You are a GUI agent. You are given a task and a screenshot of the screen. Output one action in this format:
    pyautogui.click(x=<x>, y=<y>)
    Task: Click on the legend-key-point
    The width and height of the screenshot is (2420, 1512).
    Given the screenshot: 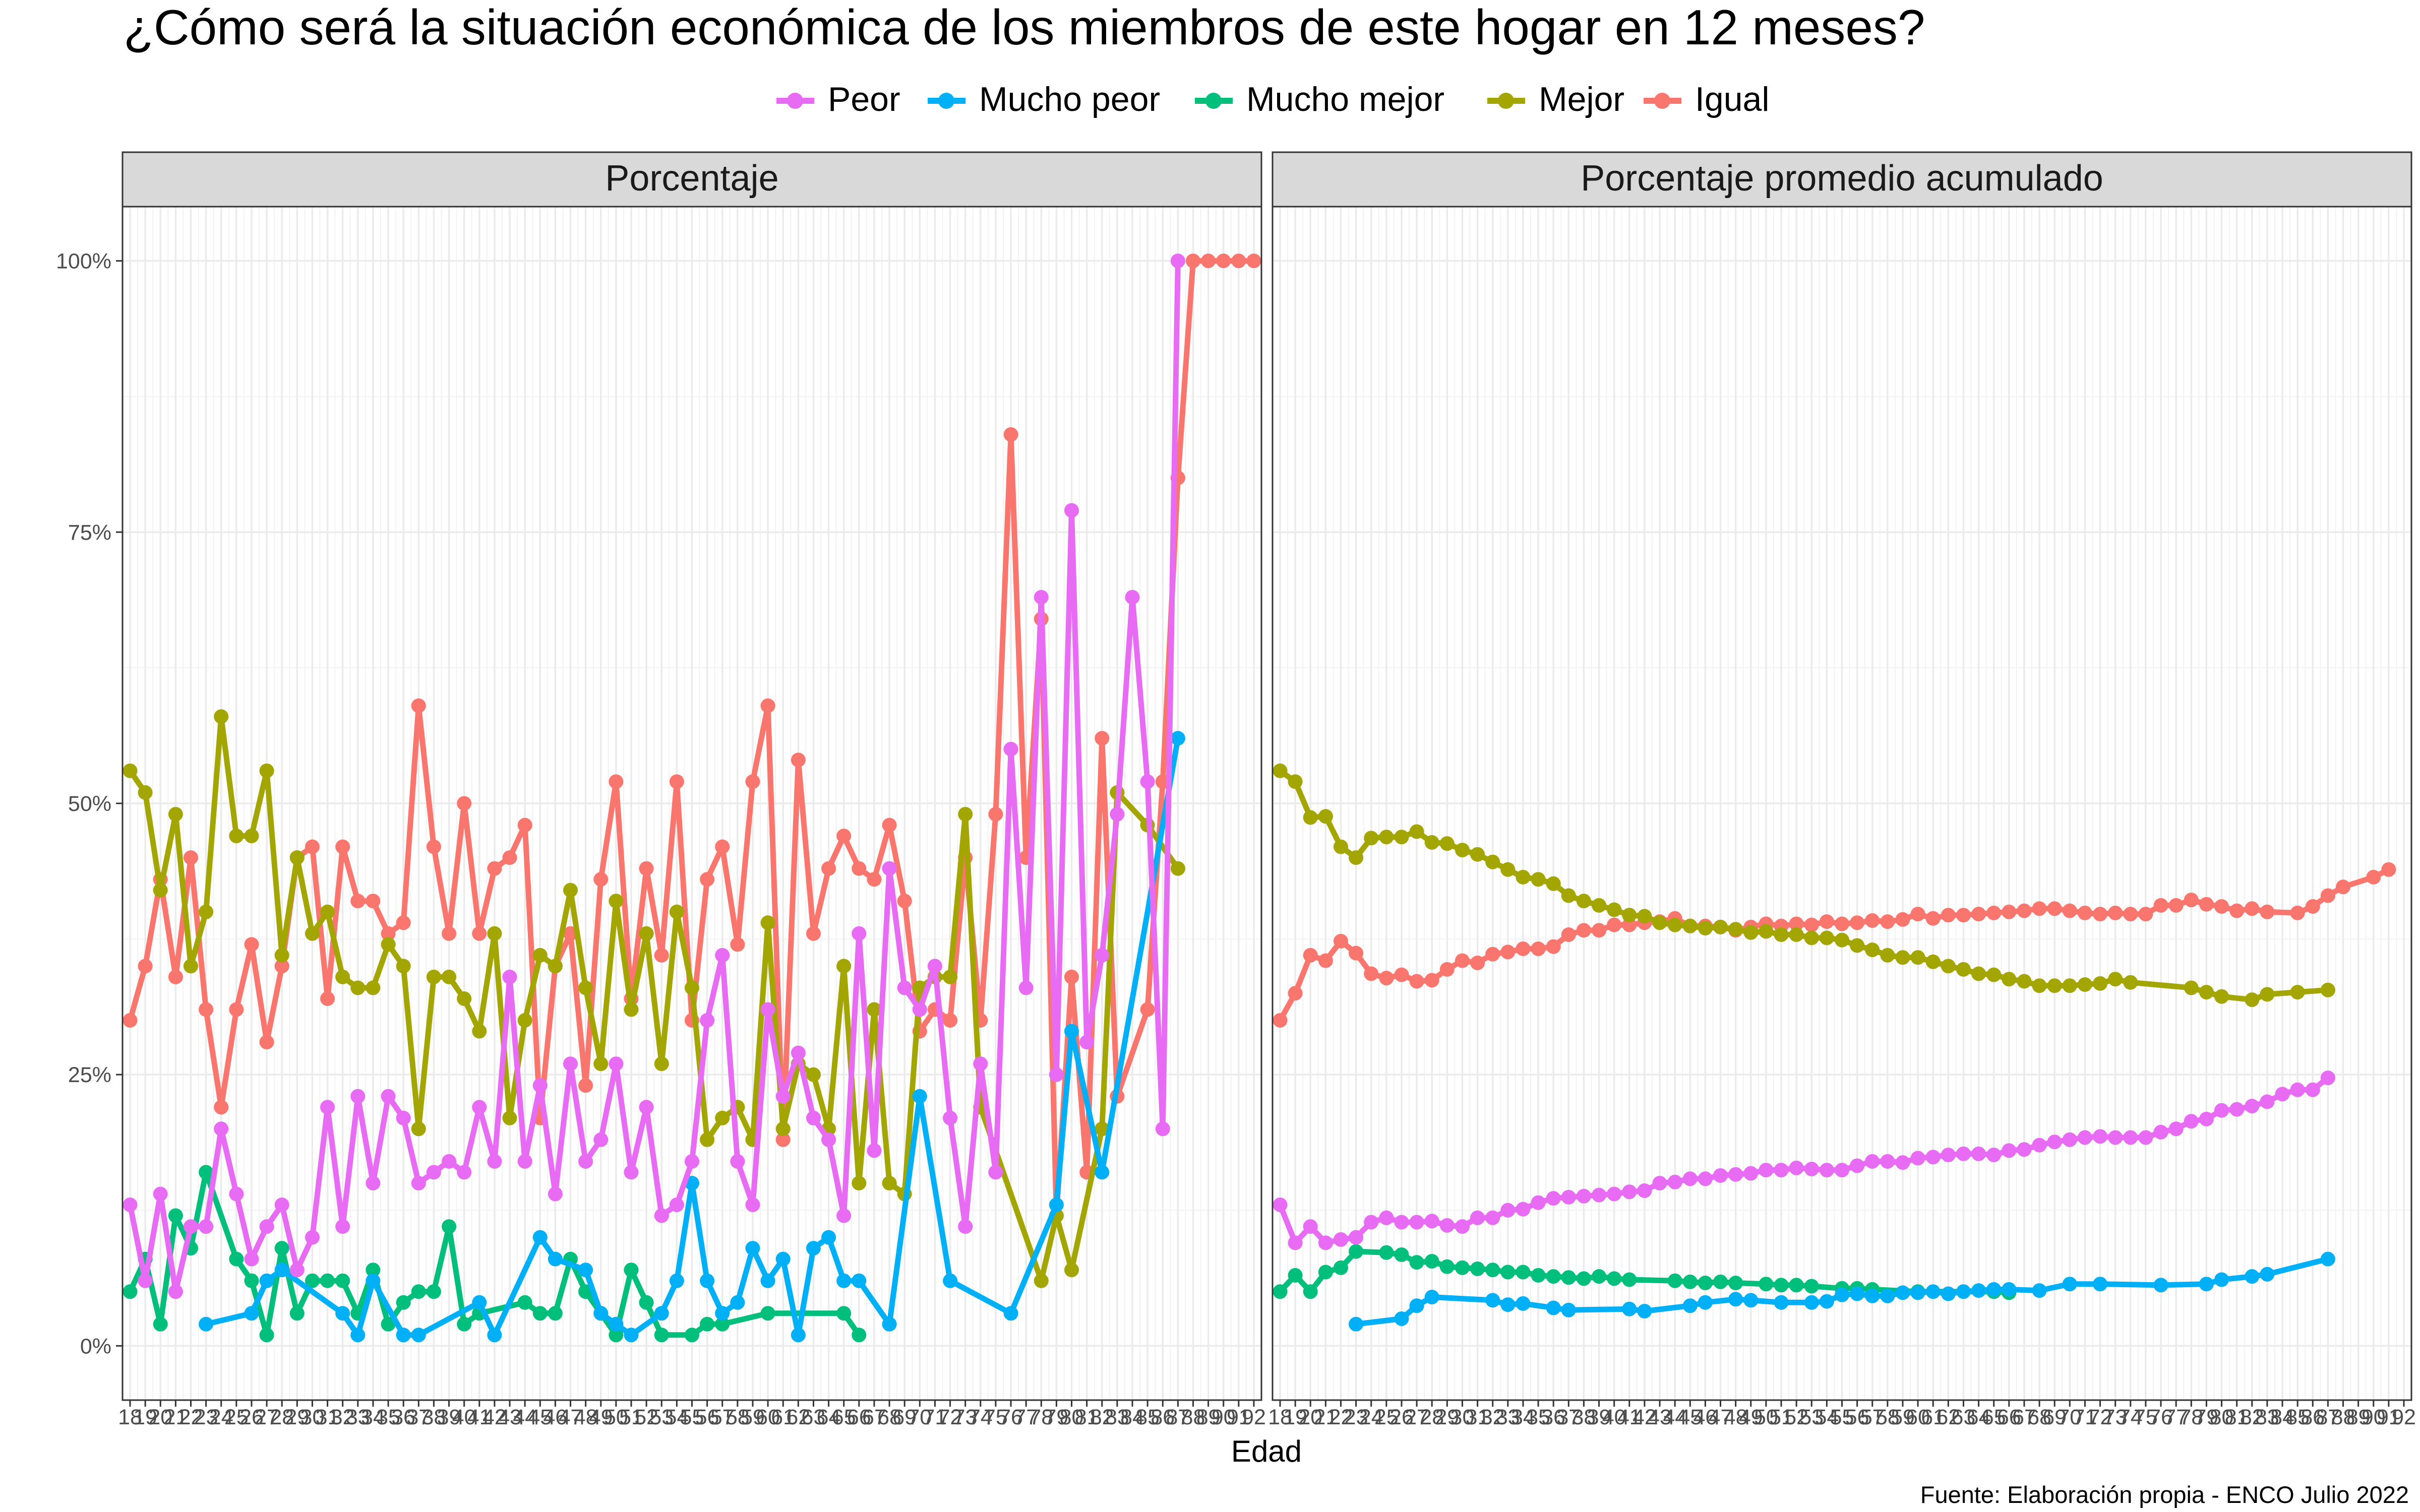 What is the action you would take?
    pyautogui.click(x=1662, y=101)
    